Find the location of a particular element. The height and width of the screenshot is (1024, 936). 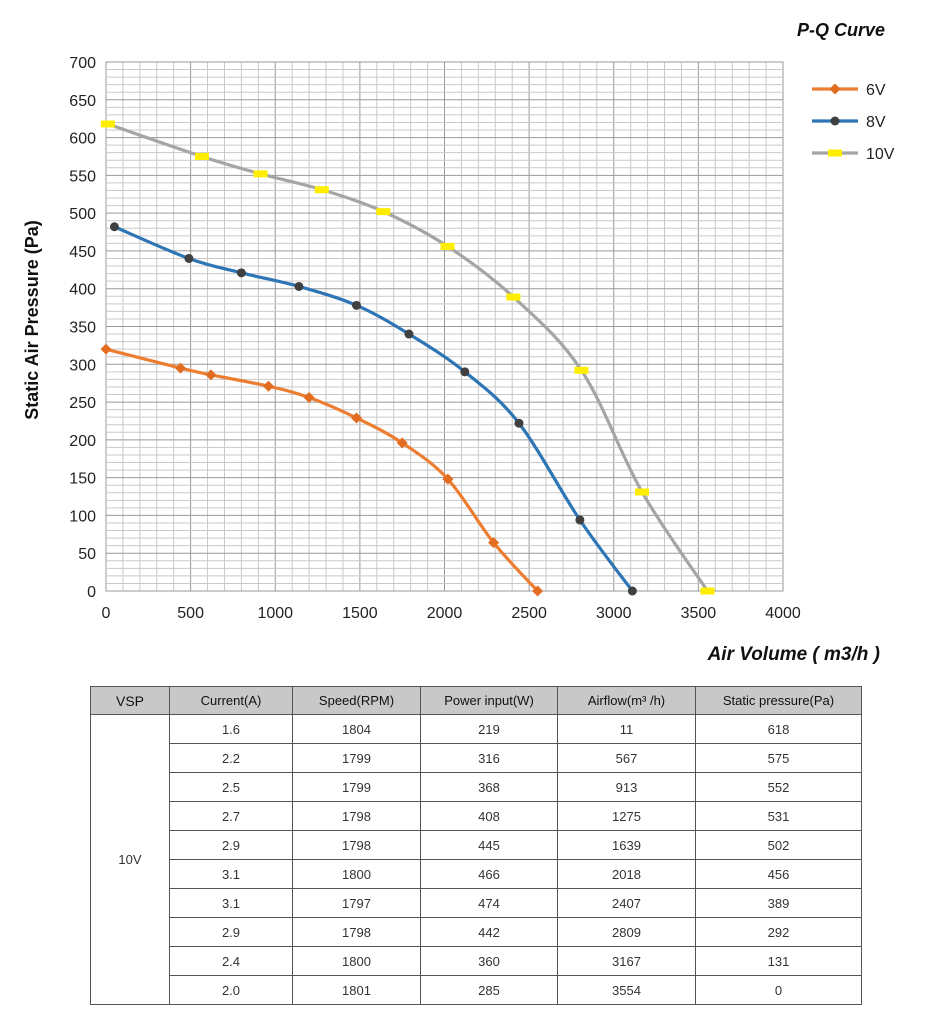

speed-cell: 1797 is located at coordinates (356, 903).